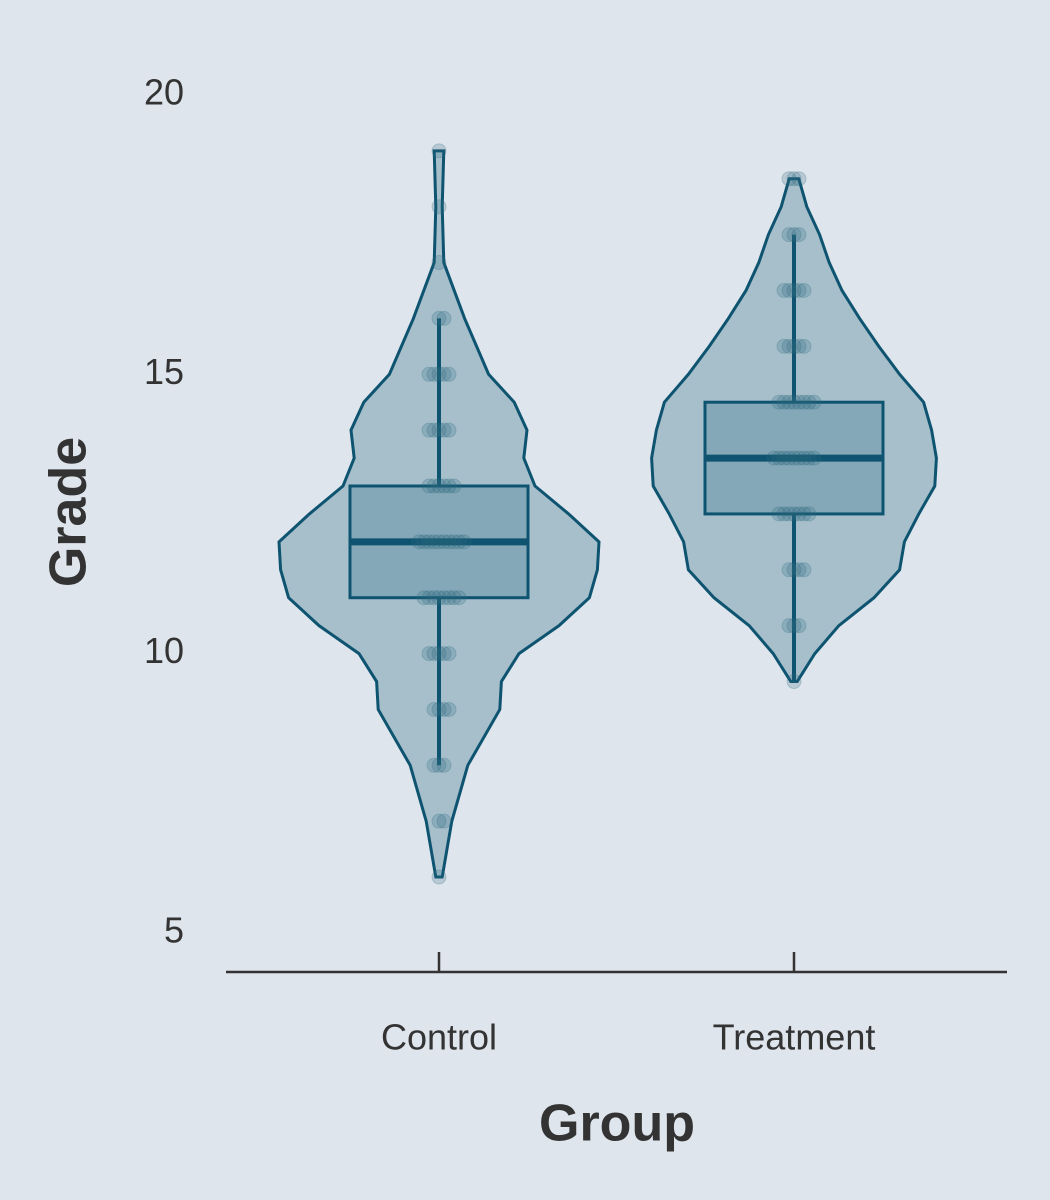 The height and width of the screenshot is (1200, 1050). What do you see at coordinates (164, 91) in the screenshot?
I see `y-tick-label: 20` at bounding box center [164, 91].